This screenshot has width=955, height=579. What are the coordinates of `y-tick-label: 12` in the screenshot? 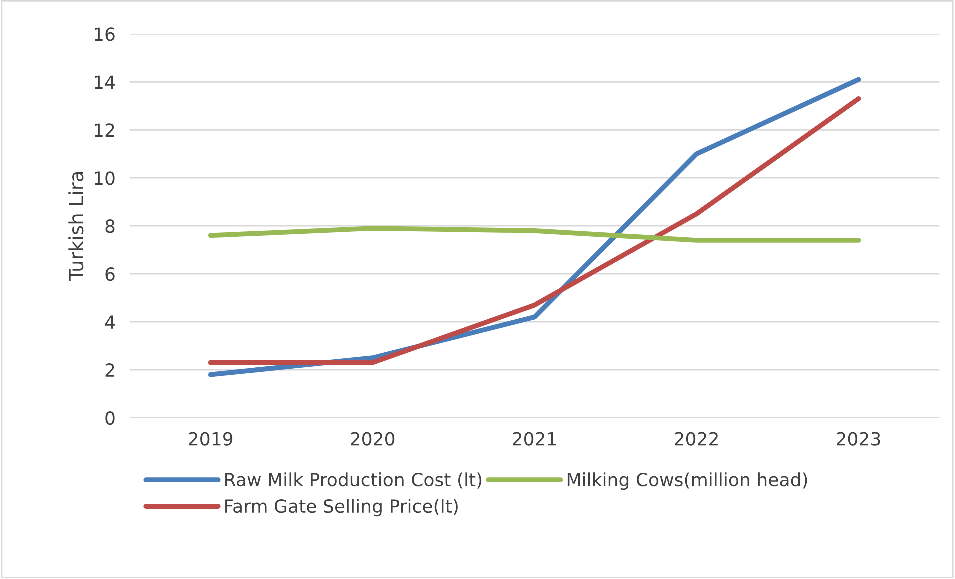 It's located at (104, 130).